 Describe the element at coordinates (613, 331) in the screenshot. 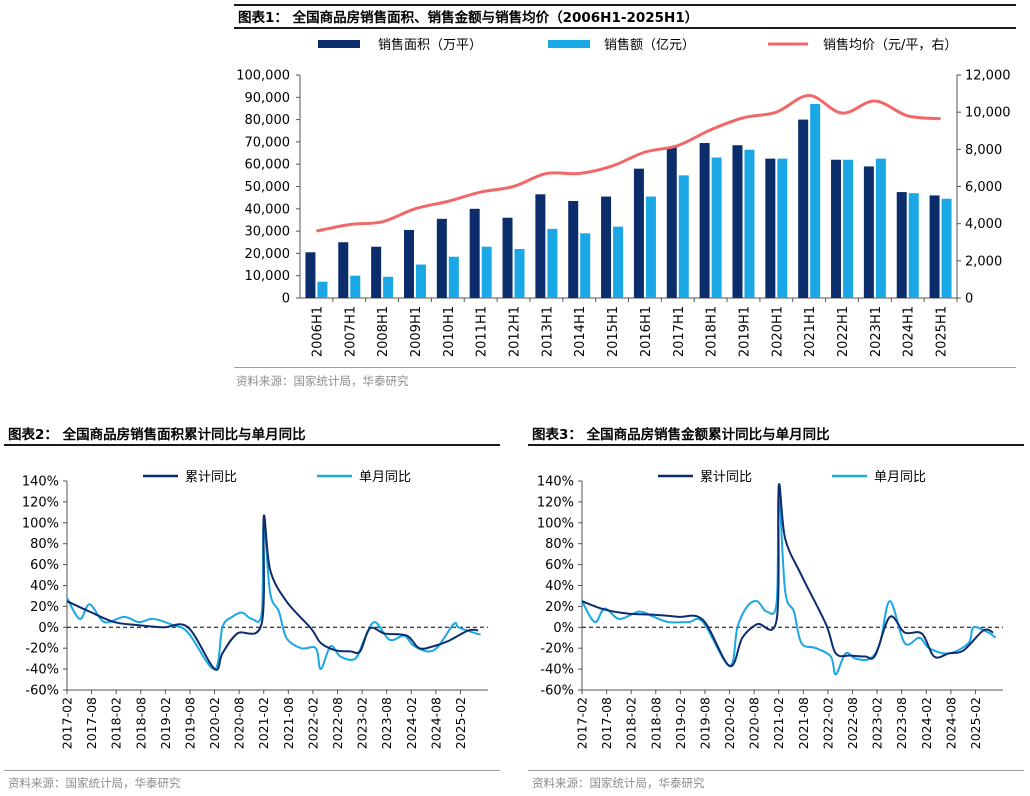

I see `x-tick-label: 2015H1` at that location.